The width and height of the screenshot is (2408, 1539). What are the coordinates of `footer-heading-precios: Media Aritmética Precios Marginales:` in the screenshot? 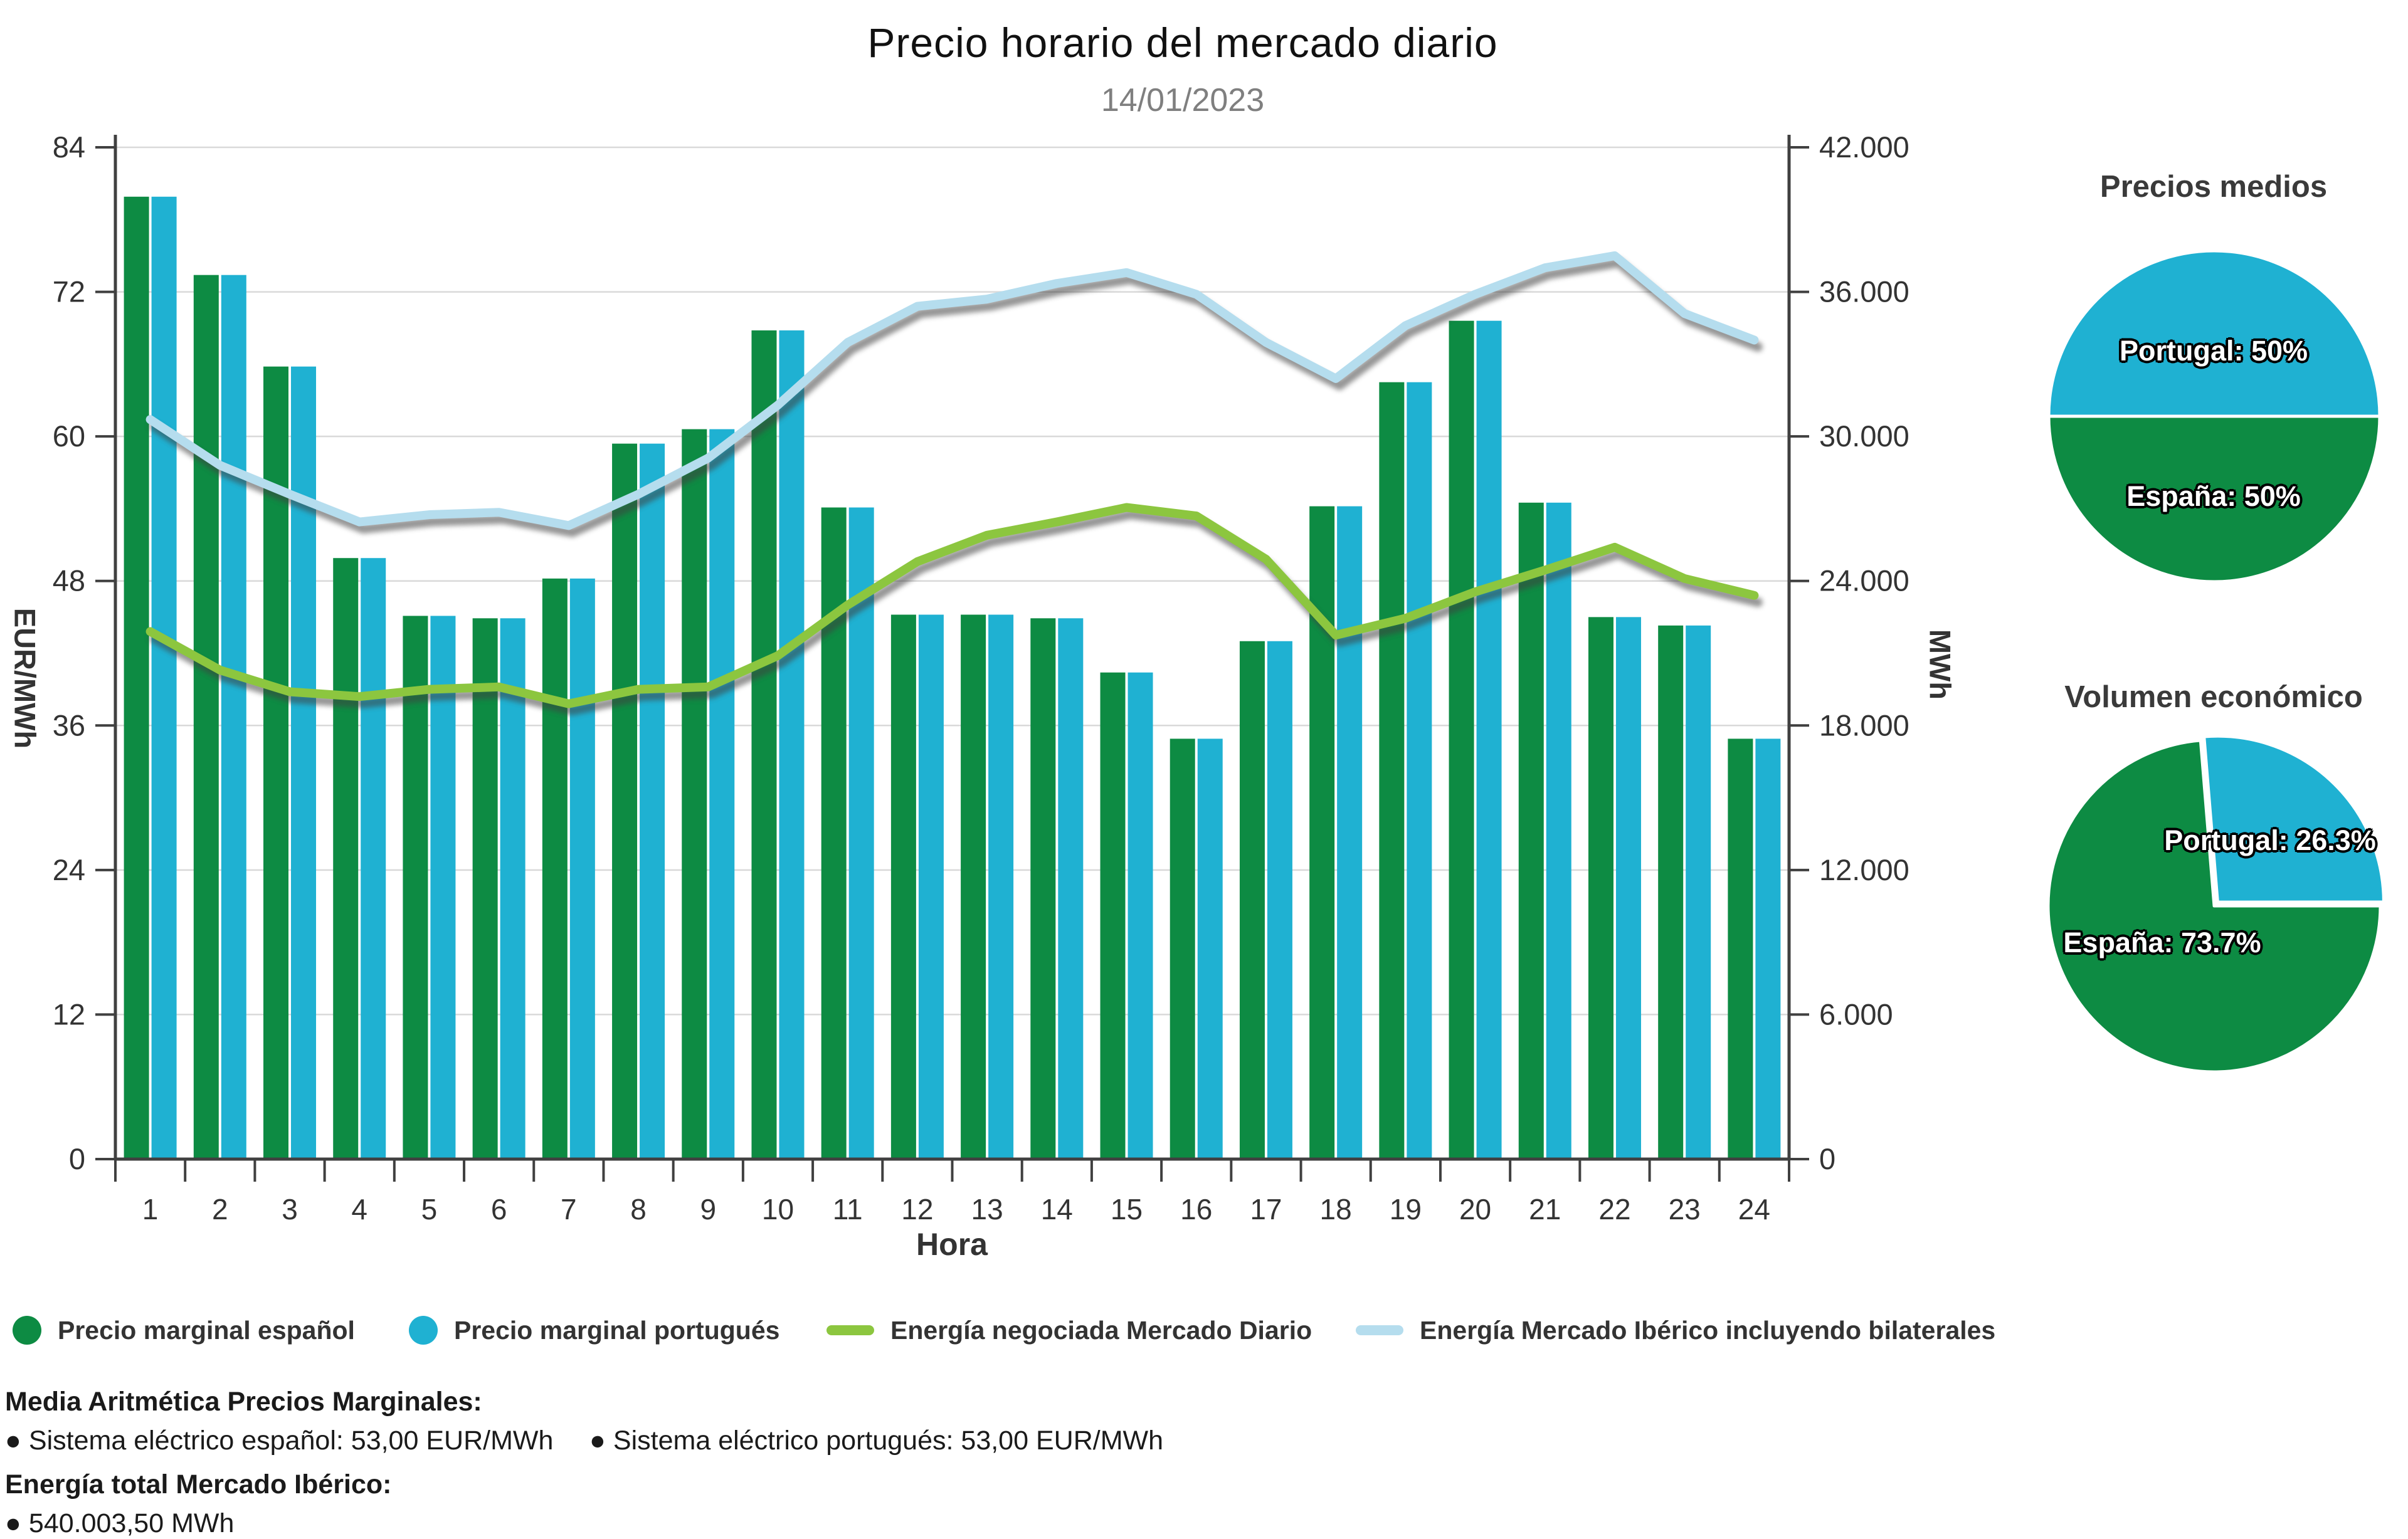 It's located at (243, 1402).